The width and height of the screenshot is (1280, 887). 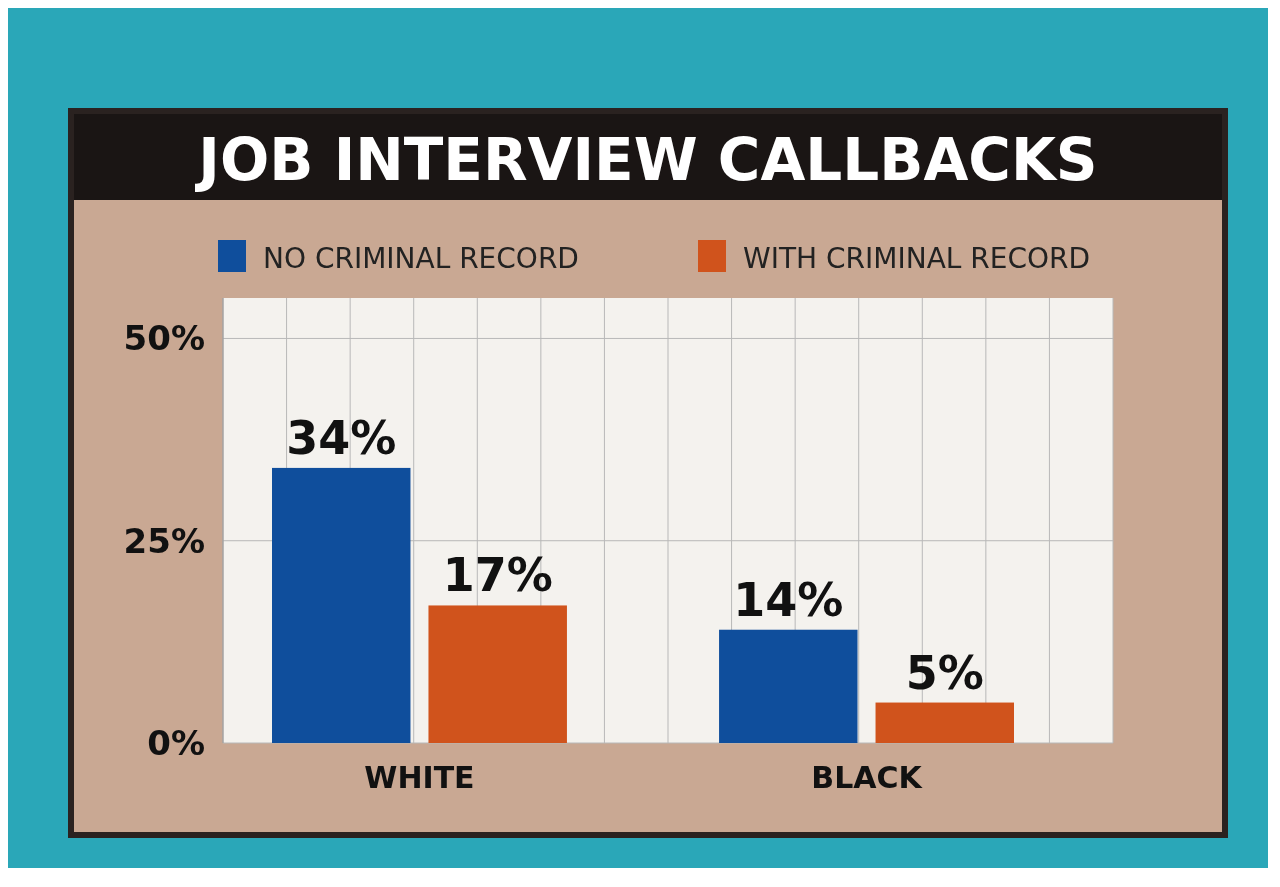 I want to click on data-label: 17%, so click(x=497, y=575).